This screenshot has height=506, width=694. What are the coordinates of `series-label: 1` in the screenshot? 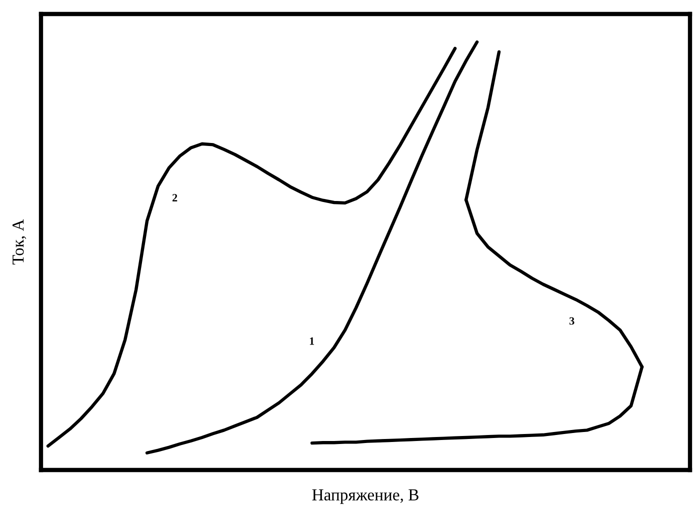 It's located at (312, 341).